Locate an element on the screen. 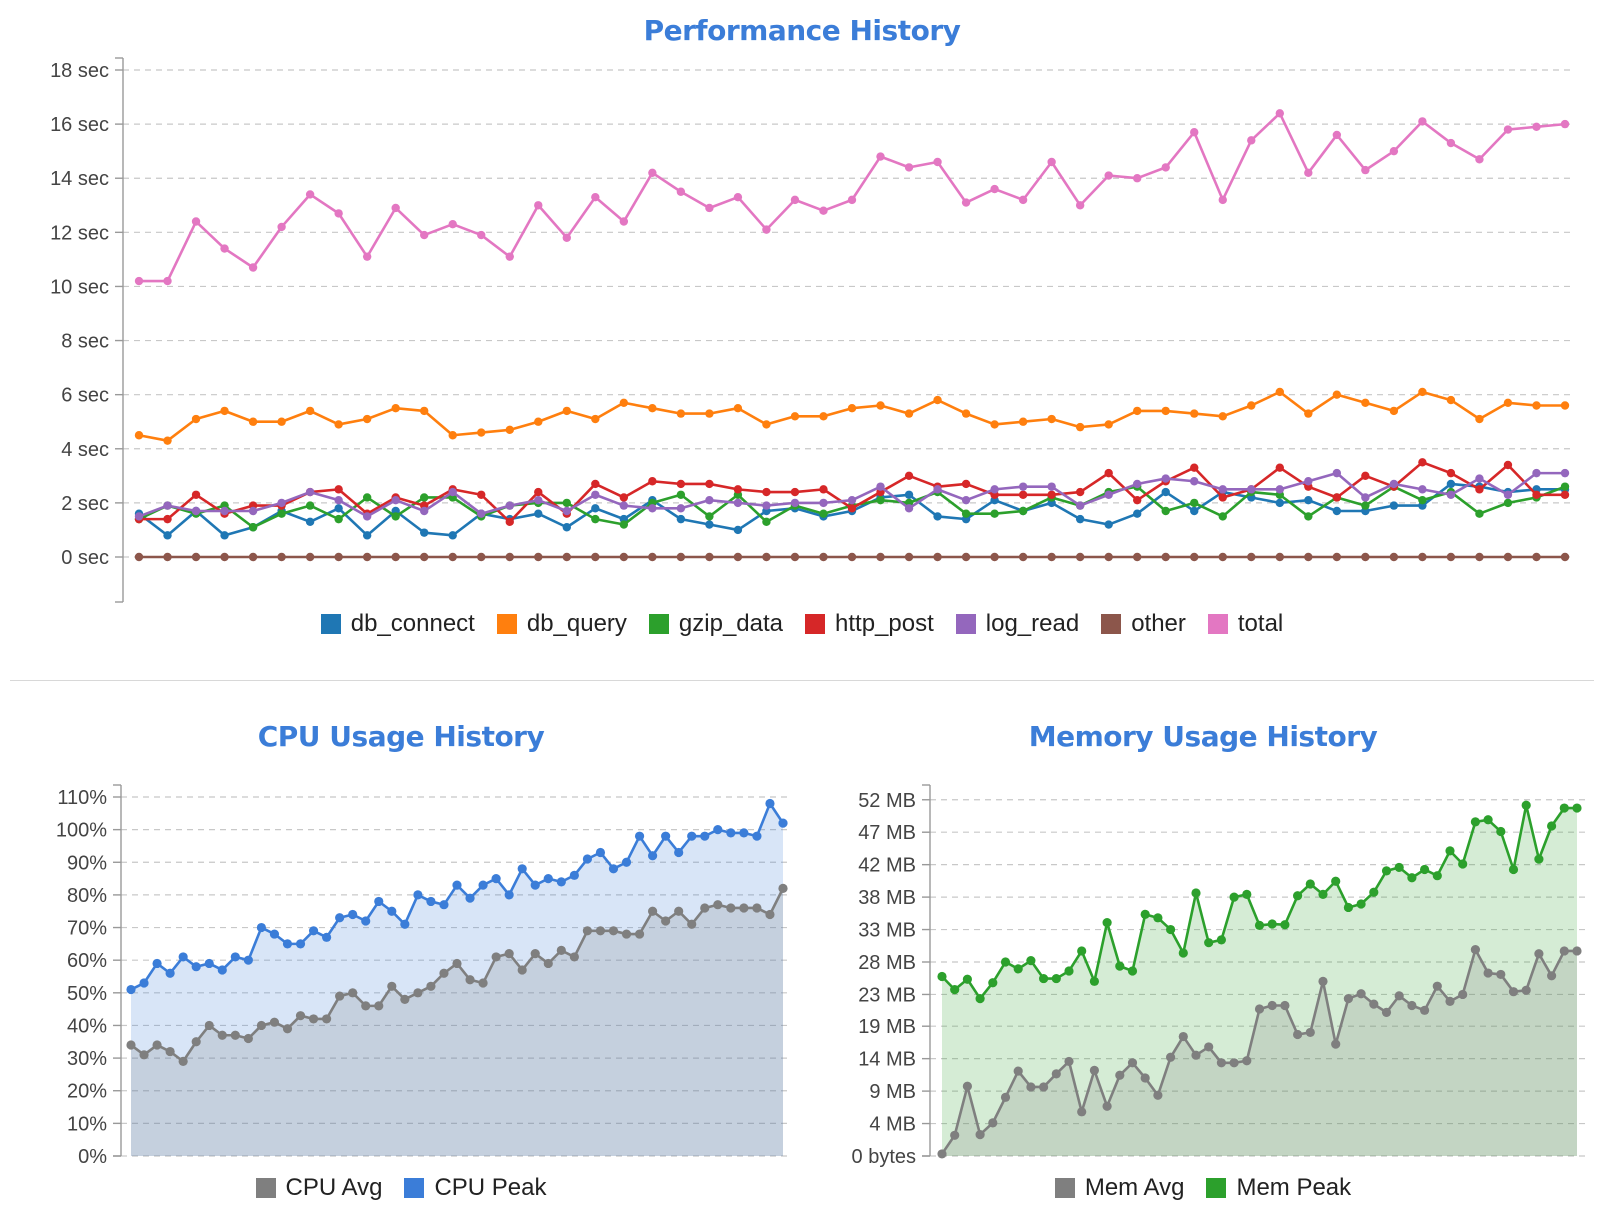 The image size is (1604, 1216). legend-label: db_query is located at coordinates (576, 623).